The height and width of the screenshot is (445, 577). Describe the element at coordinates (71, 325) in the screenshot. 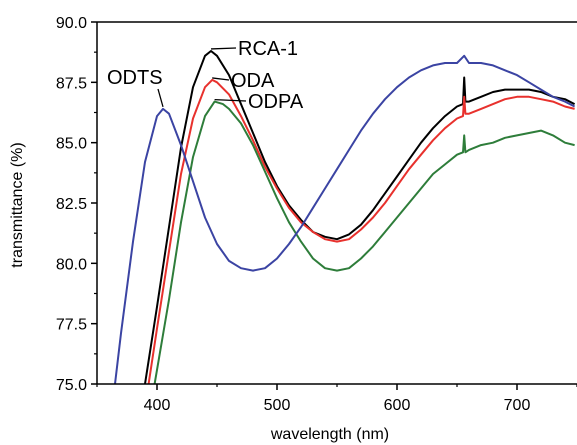

I see `y-tick-label: 77.5` at that location.